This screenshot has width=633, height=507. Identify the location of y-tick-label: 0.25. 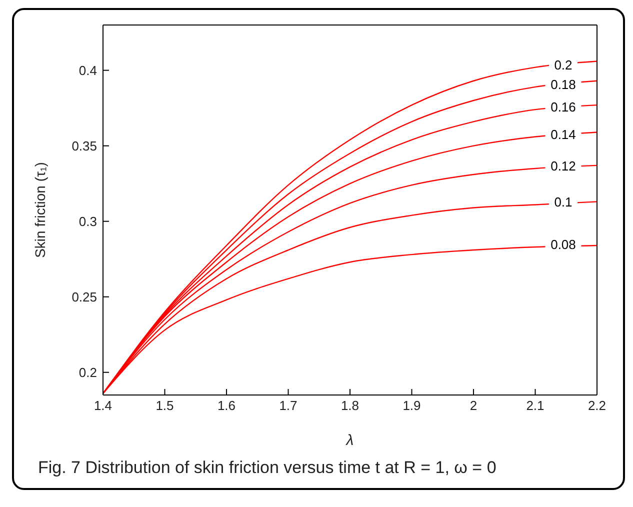
(84, 296).